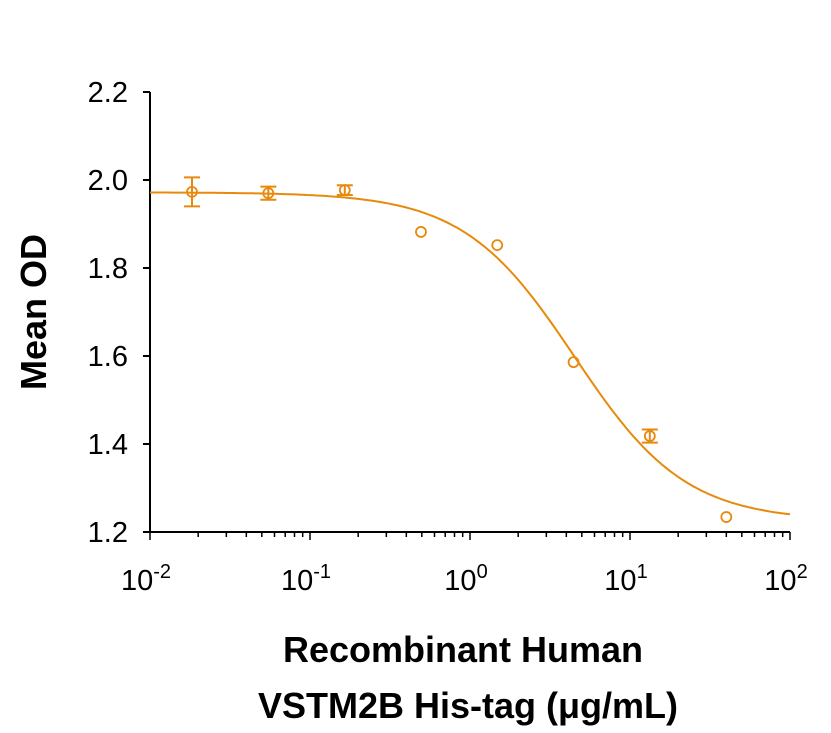 The width and height of the screenshot is (831, 733). Describe the element at coordinates (33, 312) in the screenshot. I see `y-axis-label: Mean OD` at that location.